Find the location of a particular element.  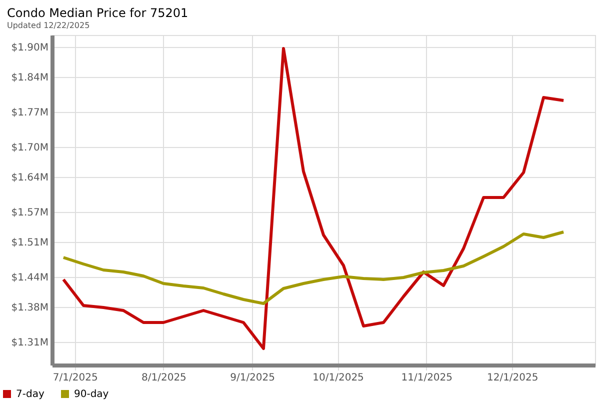

y-tick-label: $1.64M is located at coordinates (29, 178).